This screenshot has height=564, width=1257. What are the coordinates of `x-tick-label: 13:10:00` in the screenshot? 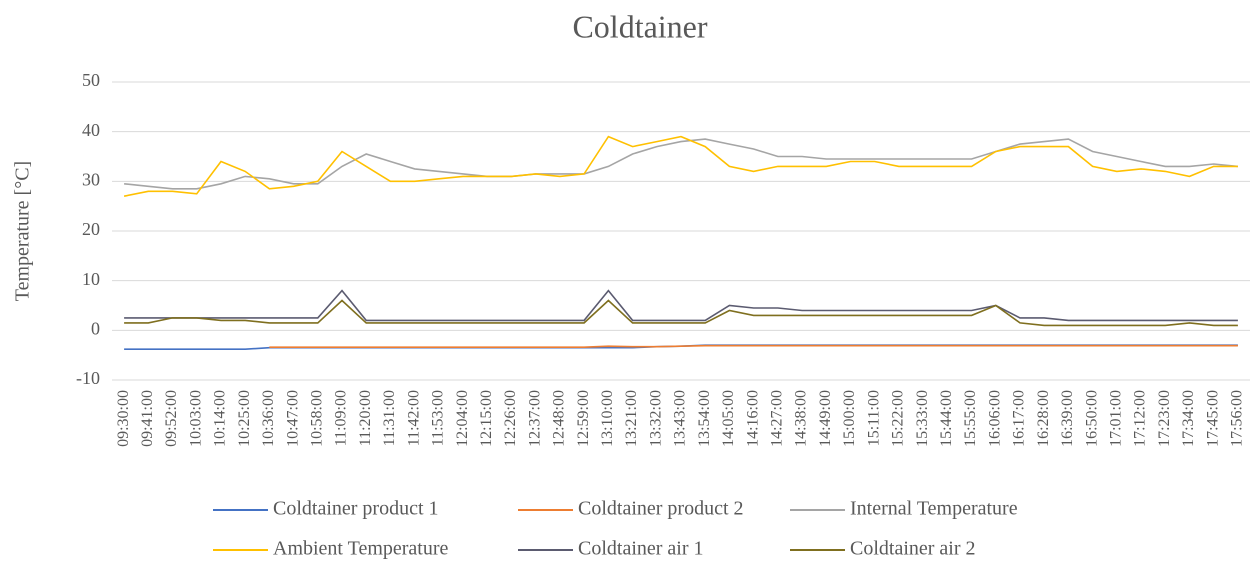 It's located at (607, 418).